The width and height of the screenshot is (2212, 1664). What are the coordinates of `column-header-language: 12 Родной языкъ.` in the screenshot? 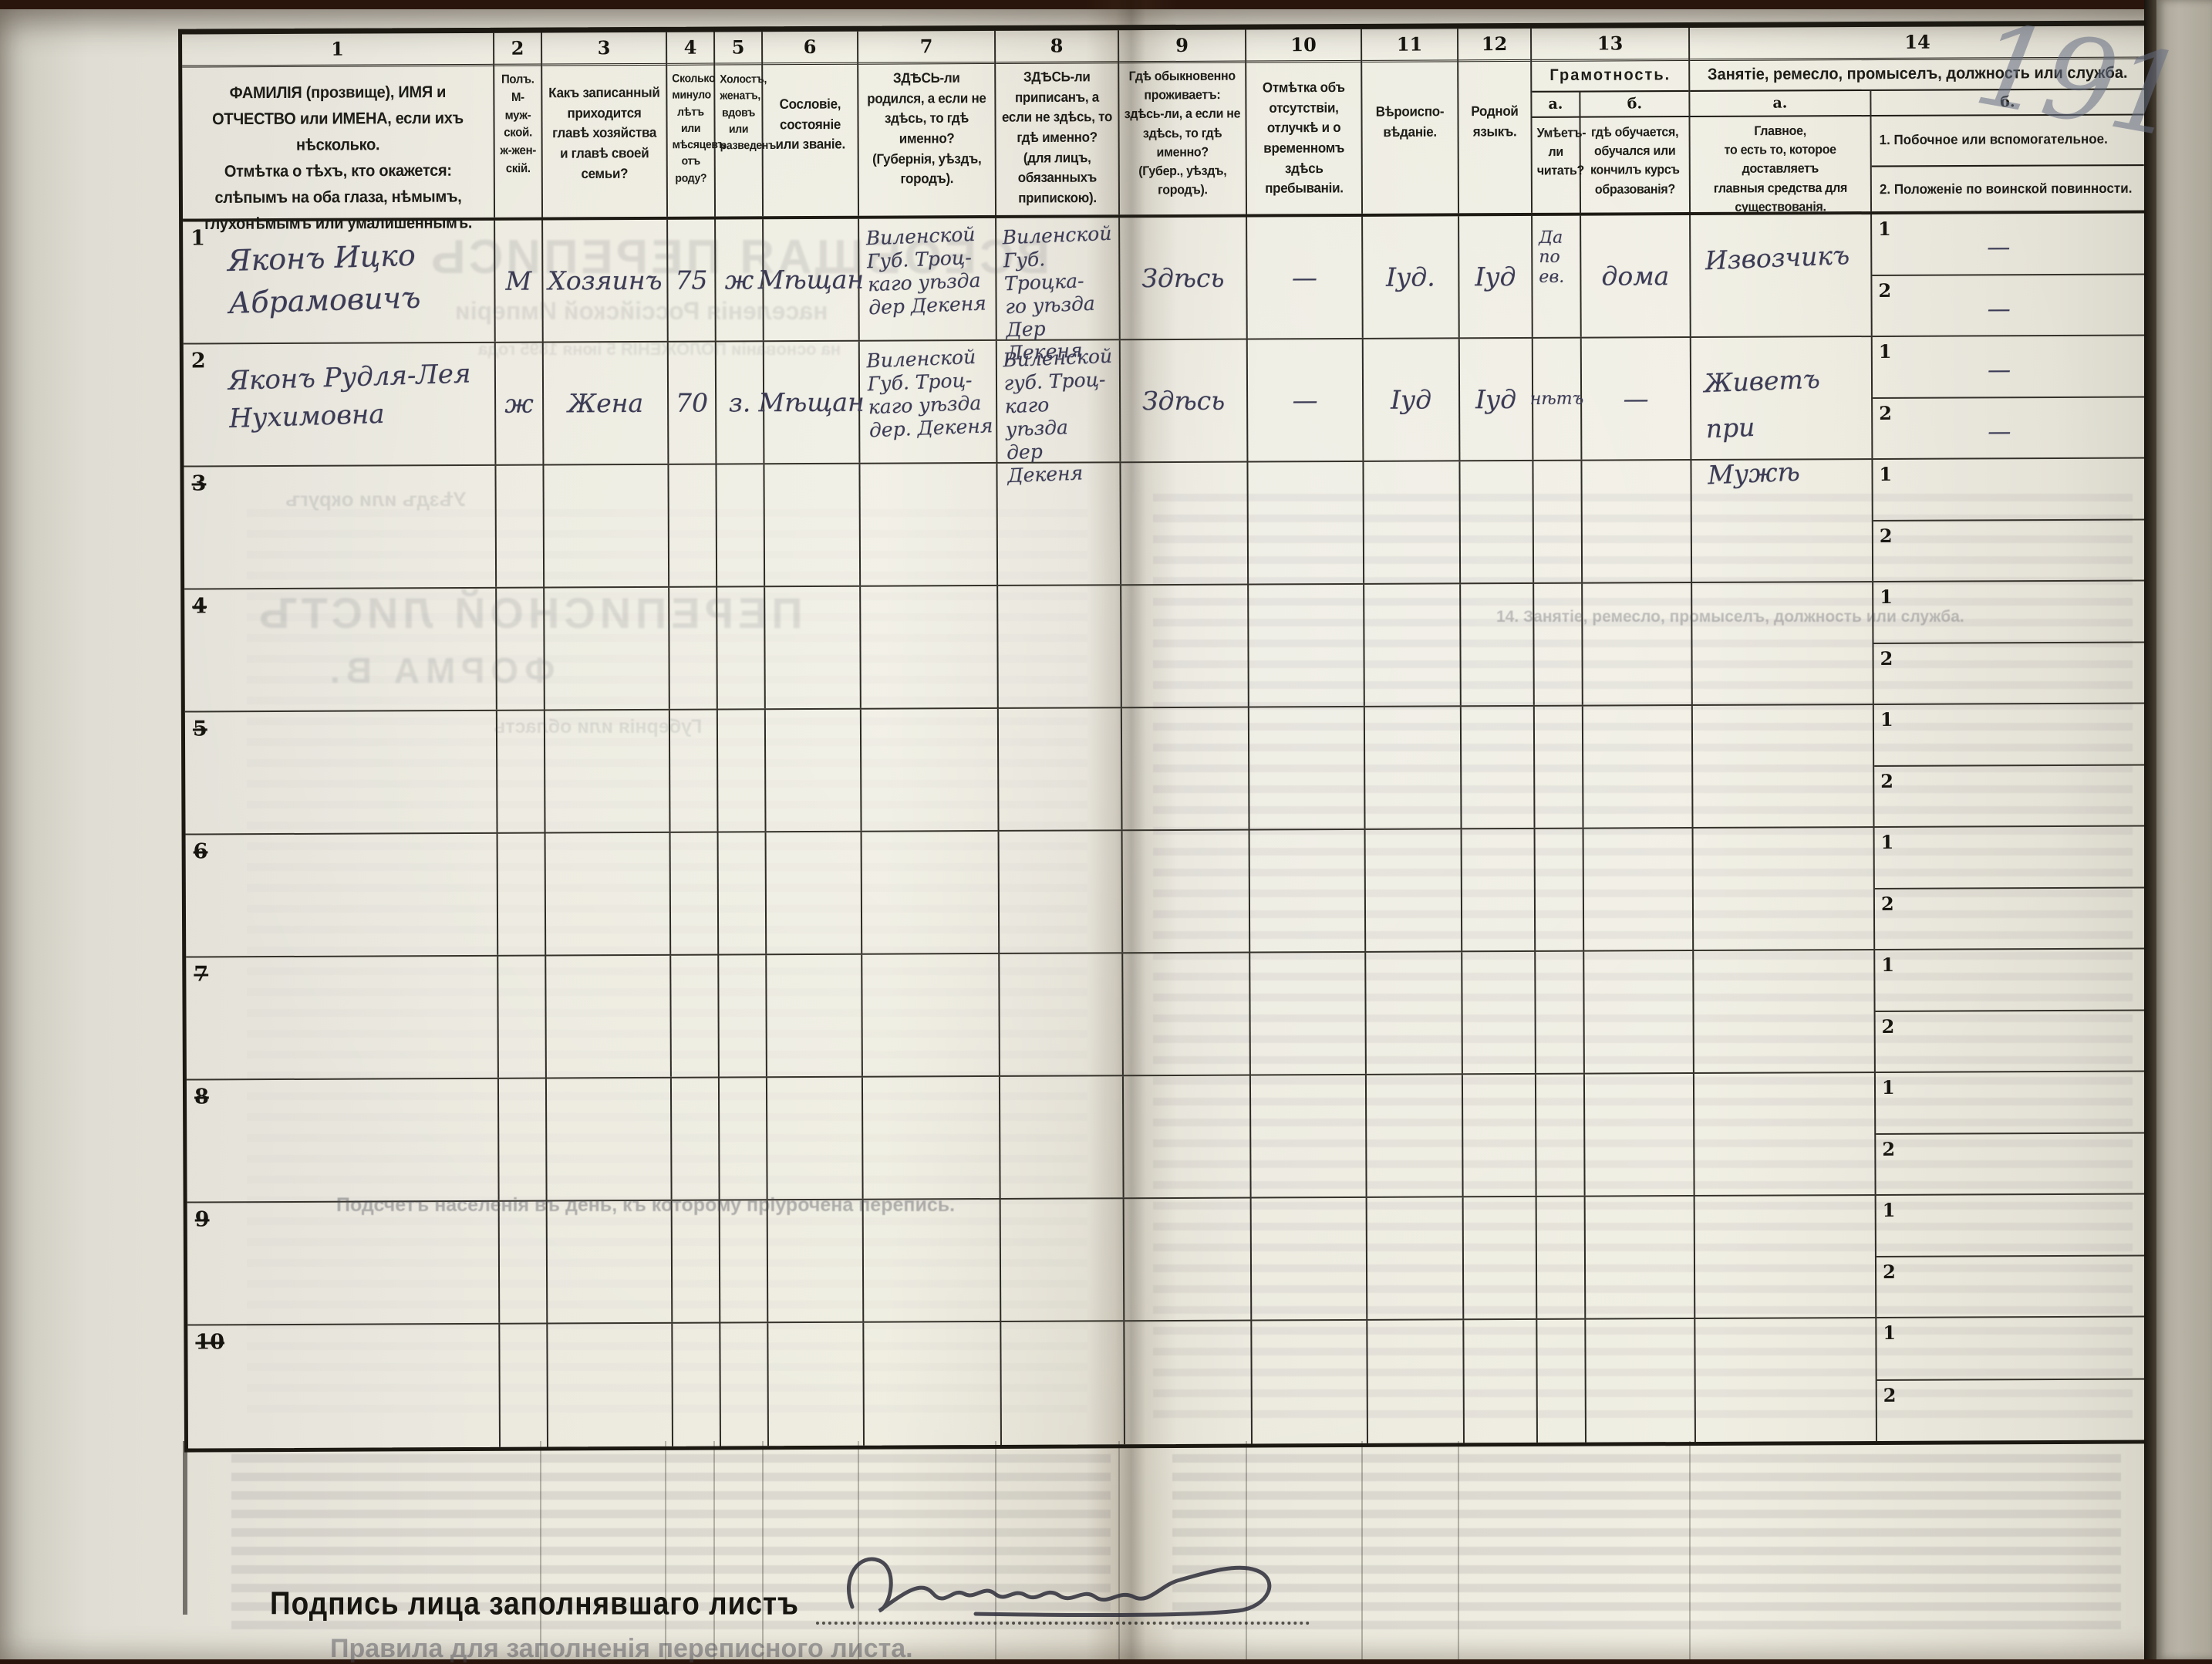 It's located at (1495, 121).